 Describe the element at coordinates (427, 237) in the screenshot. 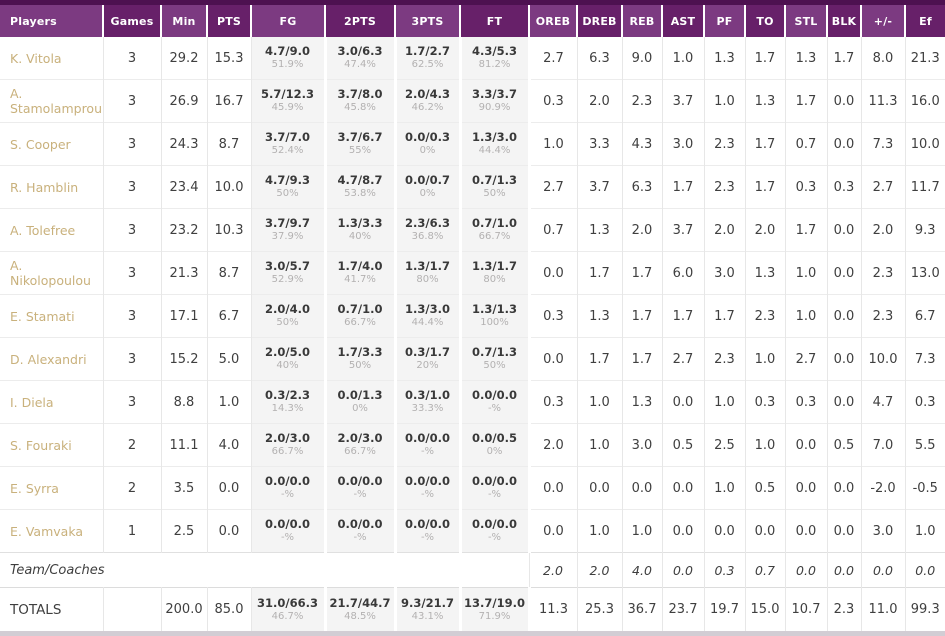

I see `shot-percentage: 36.8%` at that location.